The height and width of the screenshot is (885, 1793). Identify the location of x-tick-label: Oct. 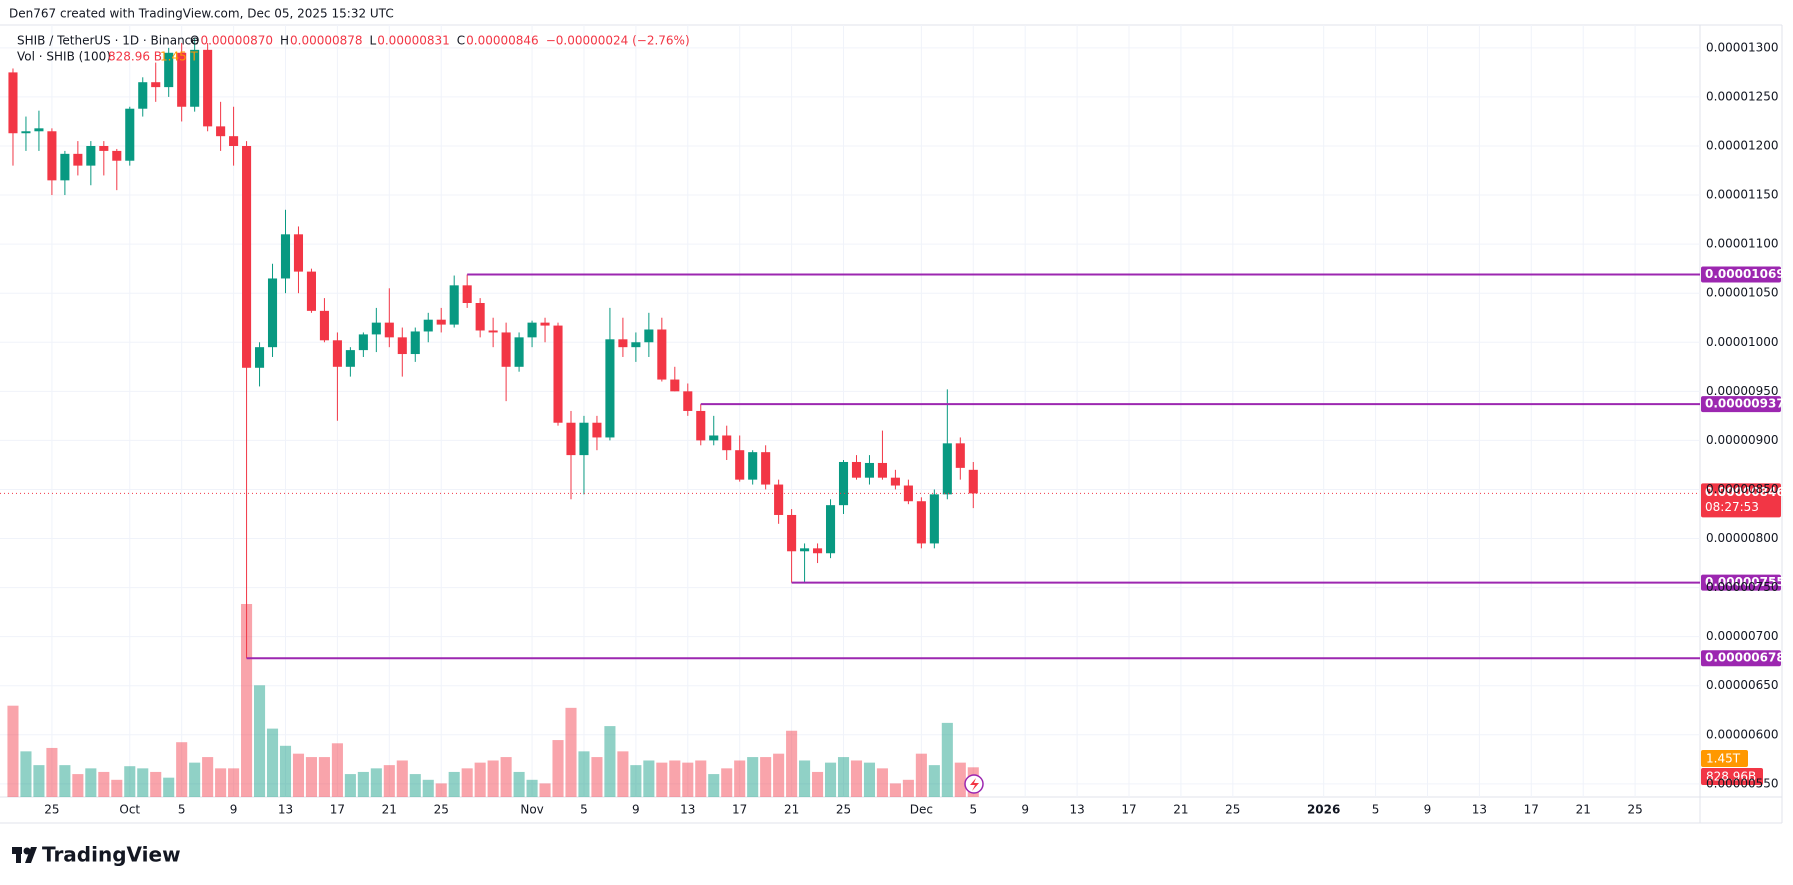
(129, 810).